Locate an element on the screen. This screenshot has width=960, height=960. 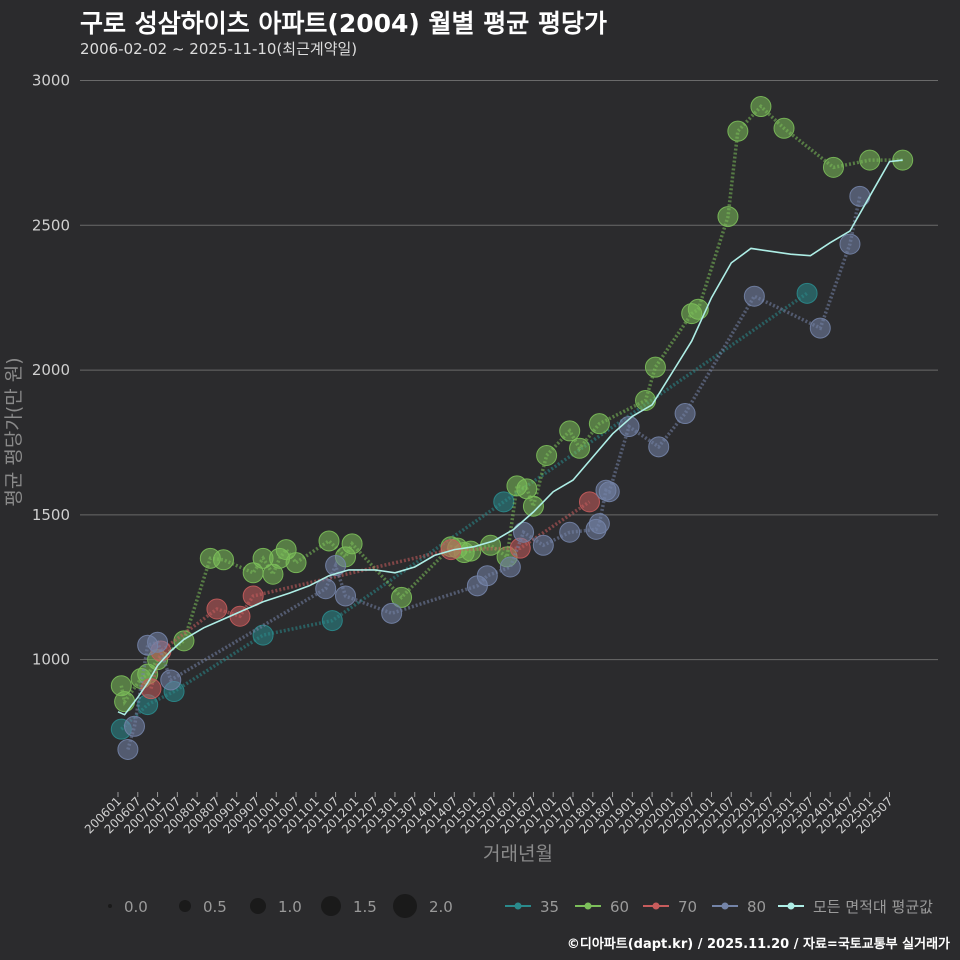
y-axis-label: 평균 평당가(만 원) is located at coordinates (14, 431).